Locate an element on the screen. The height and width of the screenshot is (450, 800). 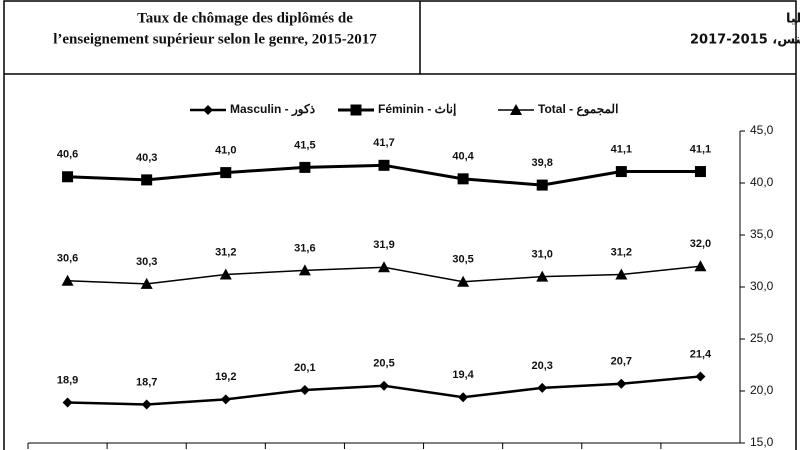
y-tick-label: 30,0 is located at coordinates (762, 286).